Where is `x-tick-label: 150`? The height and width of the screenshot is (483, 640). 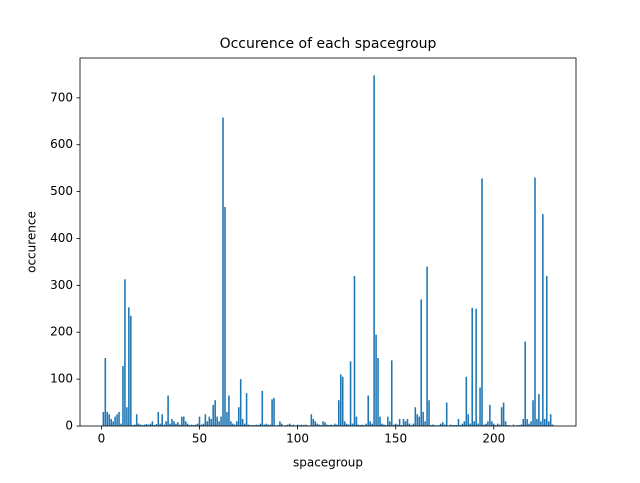
x-tick-label: 150 is located at coordinates (395, 439).